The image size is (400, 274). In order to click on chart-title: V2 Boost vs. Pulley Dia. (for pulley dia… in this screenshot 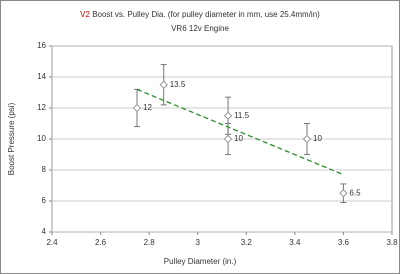, I will do `click(200, 14)`.